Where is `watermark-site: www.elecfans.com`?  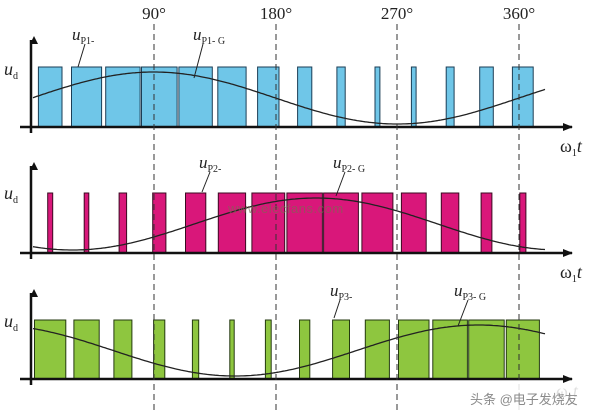 watermark-site: www.elecfans.com is located at coordinates (285, 208).